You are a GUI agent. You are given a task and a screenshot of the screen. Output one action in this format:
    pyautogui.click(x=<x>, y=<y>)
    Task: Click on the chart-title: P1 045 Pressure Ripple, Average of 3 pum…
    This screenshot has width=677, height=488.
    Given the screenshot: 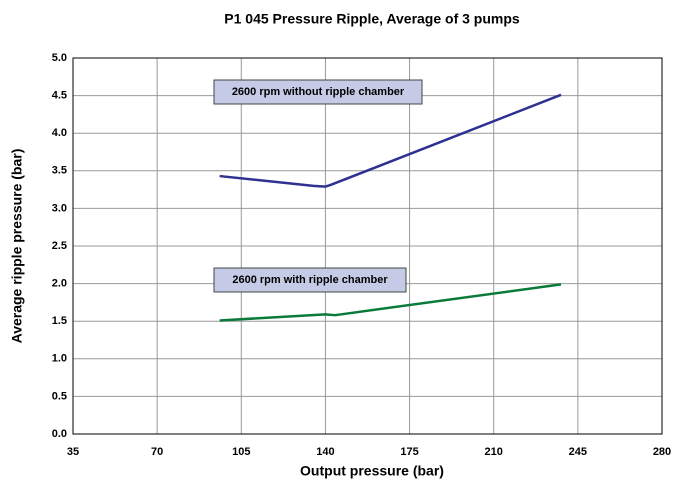 What is the action you would take?
    pyautogui.click(x=372, y=19)
    